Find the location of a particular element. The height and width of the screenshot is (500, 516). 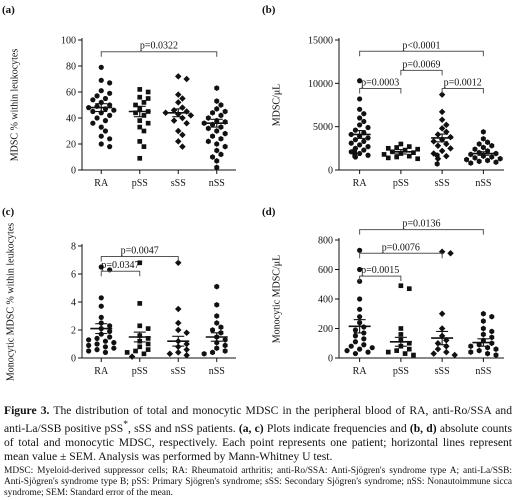

series-points-sSS is located at coordinates (159, 309).